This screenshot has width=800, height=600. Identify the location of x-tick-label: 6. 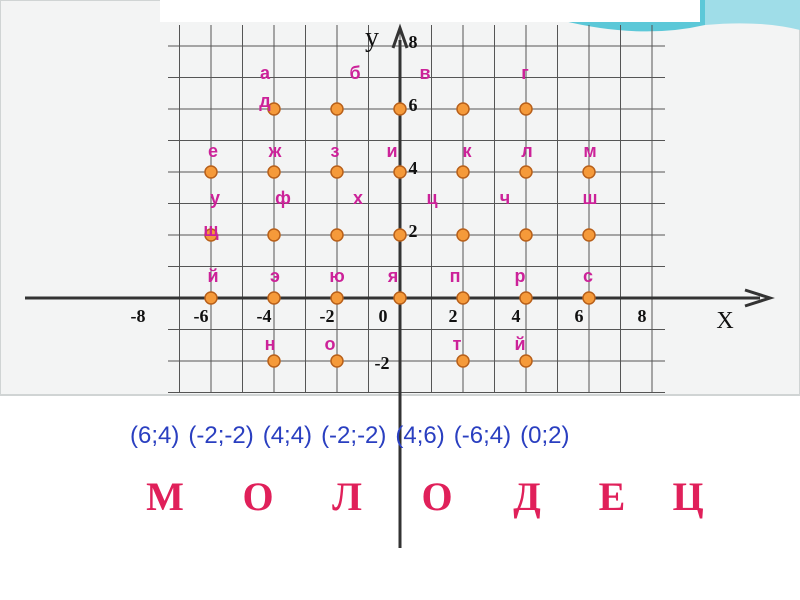
(579, 316).